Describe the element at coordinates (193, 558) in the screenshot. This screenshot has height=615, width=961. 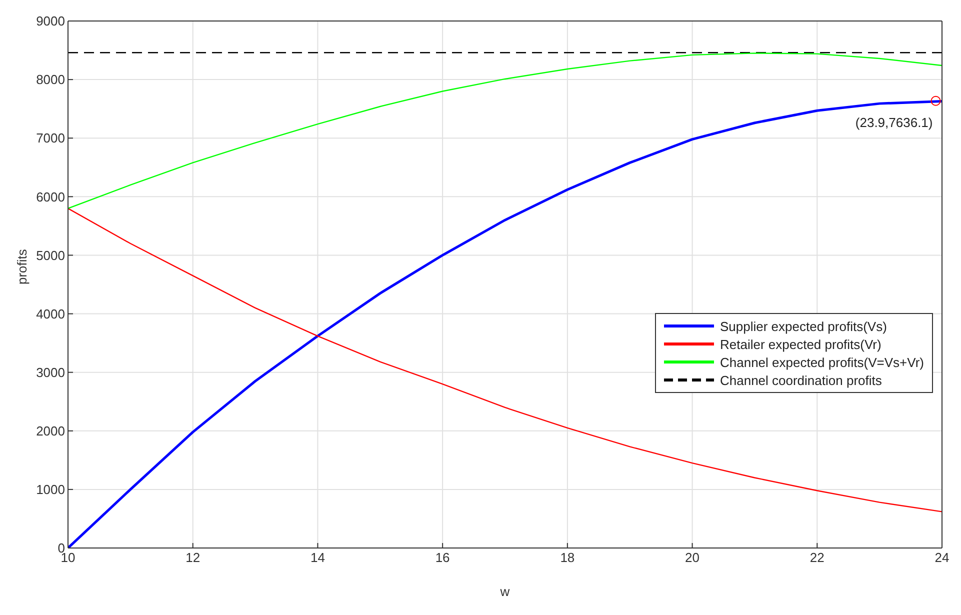
I see `x-tick-label: 12` at that location.